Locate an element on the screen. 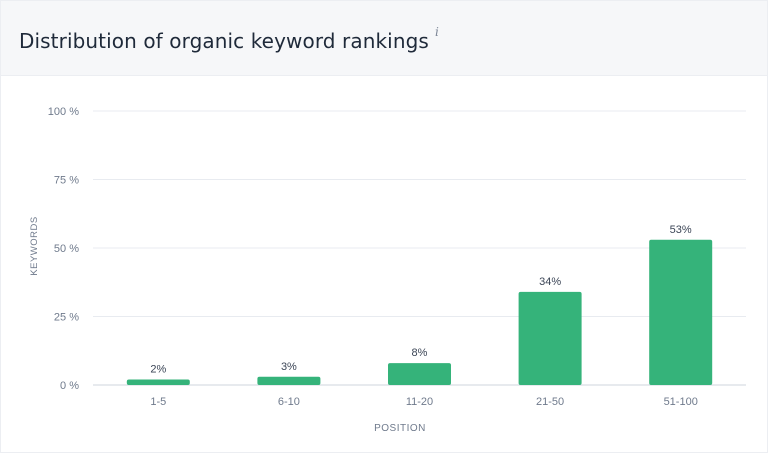 Image resolution: width=768 pixels, height=459 pixels. x-tick-label: 1-5 is located at coordinates (158, 402).